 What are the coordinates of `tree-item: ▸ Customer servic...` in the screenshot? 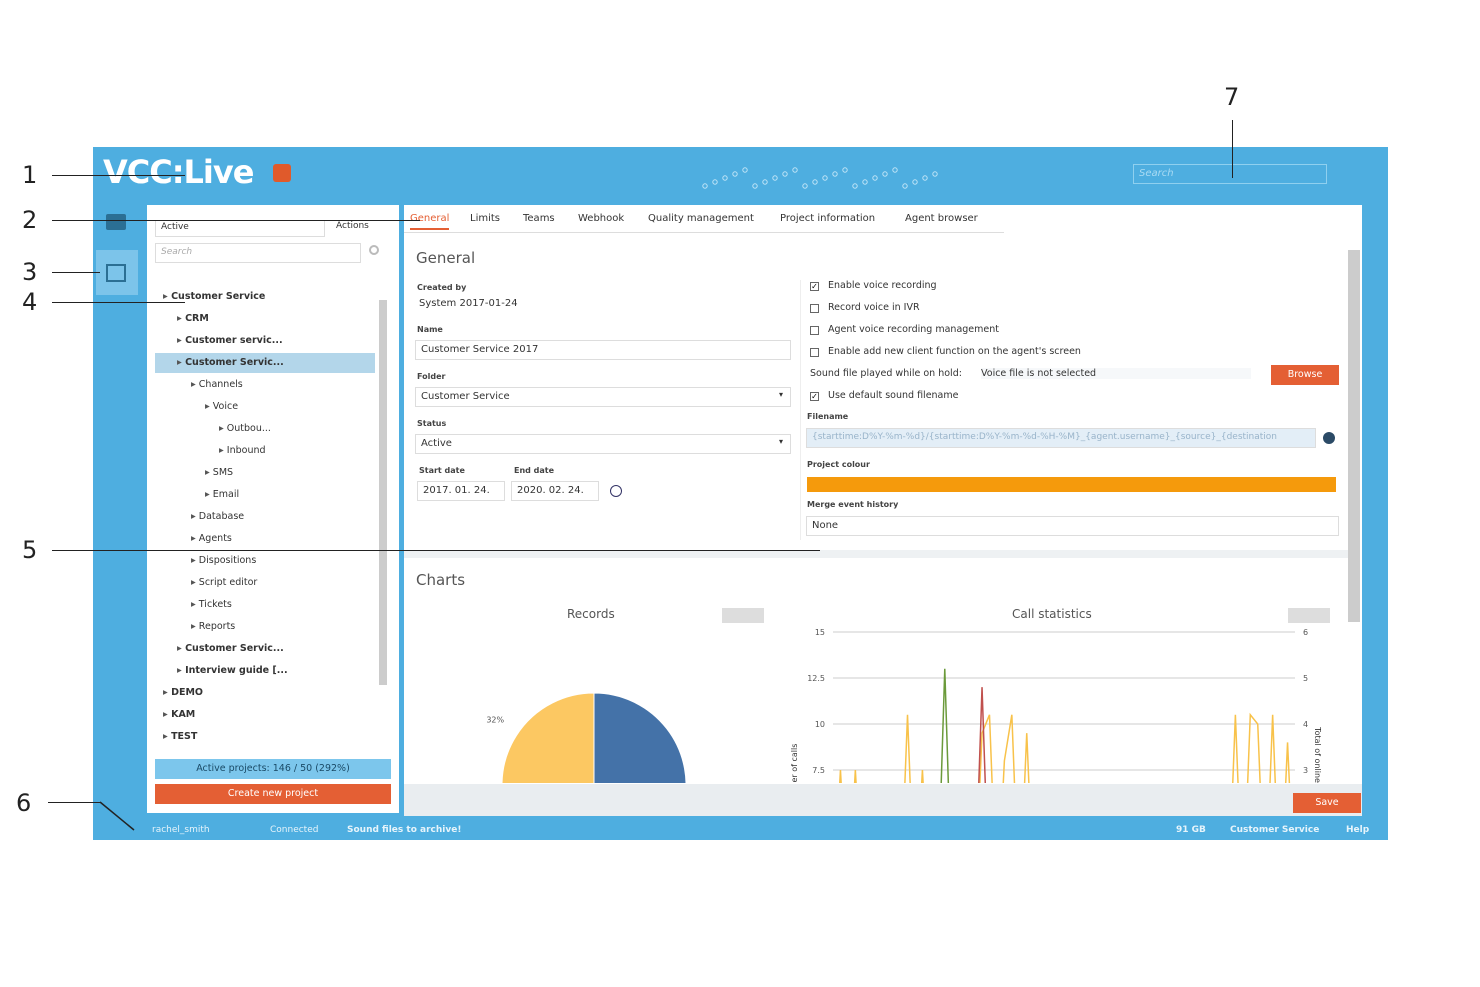 It's located at (230, 340).